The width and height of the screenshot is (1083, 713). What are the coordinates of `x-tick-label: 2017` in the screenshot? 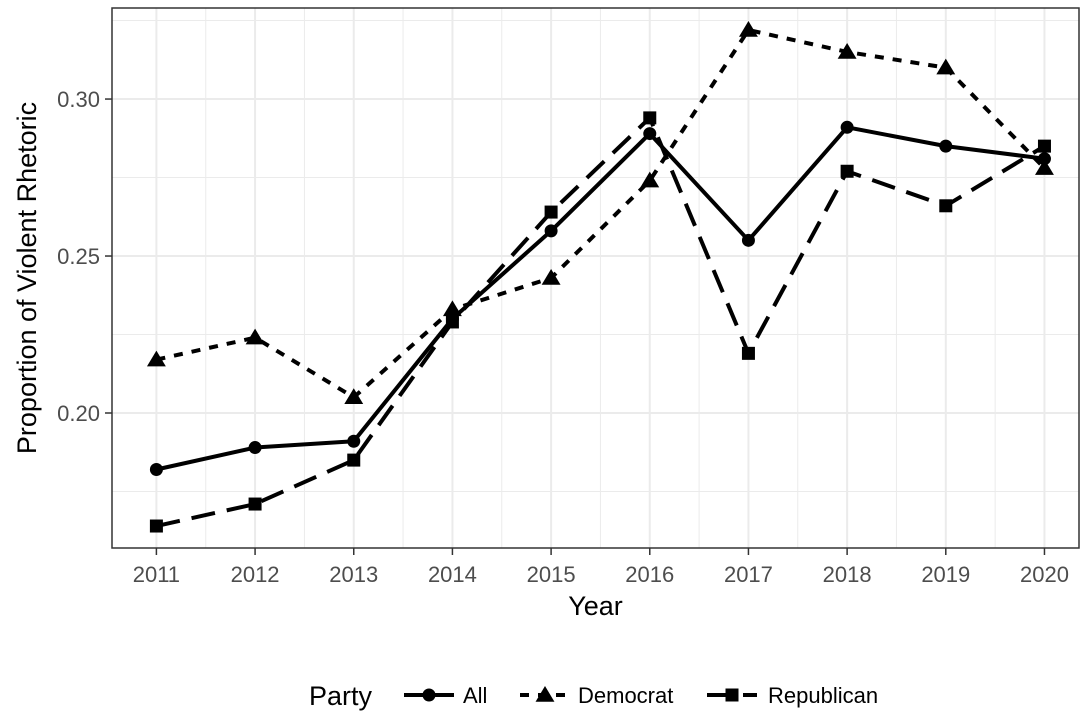 It's located at (748, 574).